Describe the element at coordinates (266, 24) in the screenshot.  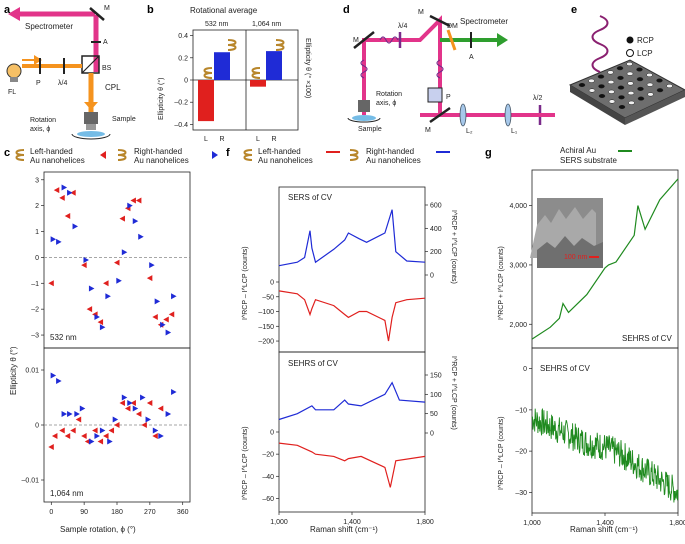
I see `panel-b-group-1064: 1,064 nm` at that location.